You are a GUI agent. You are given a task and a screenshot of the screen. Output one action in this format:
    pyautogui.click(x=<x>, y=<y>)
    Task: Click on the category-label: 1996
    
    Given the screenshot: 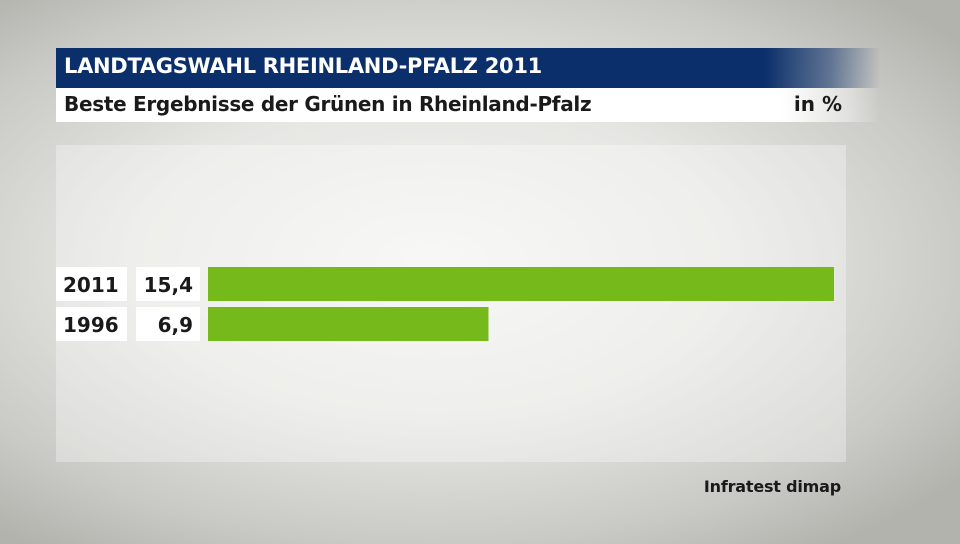 What is the action you would take?
    pyautogui.click(x=91, y=325)
    